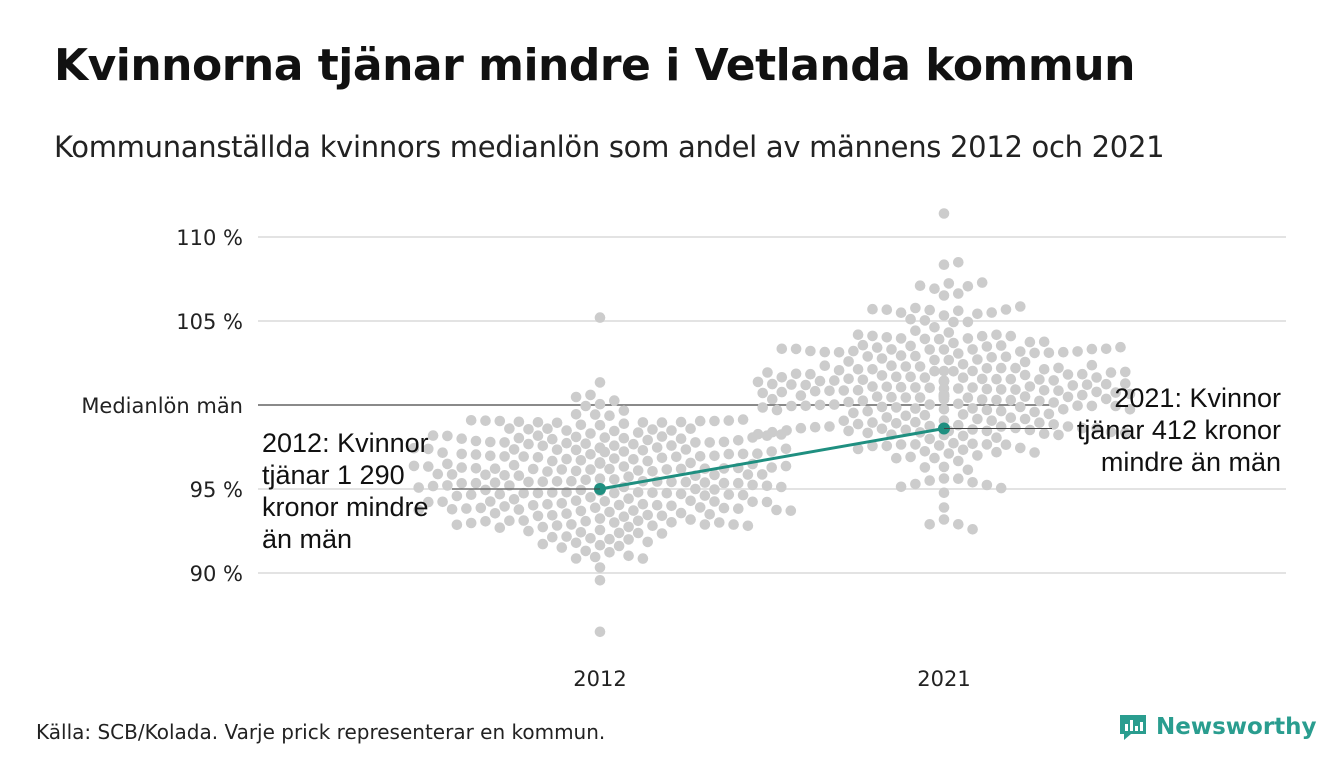 Image resolution: width=1340 pixels, height=780 pixels. I want to click on brand-logo: Newsworthy, so click(1217, 727).